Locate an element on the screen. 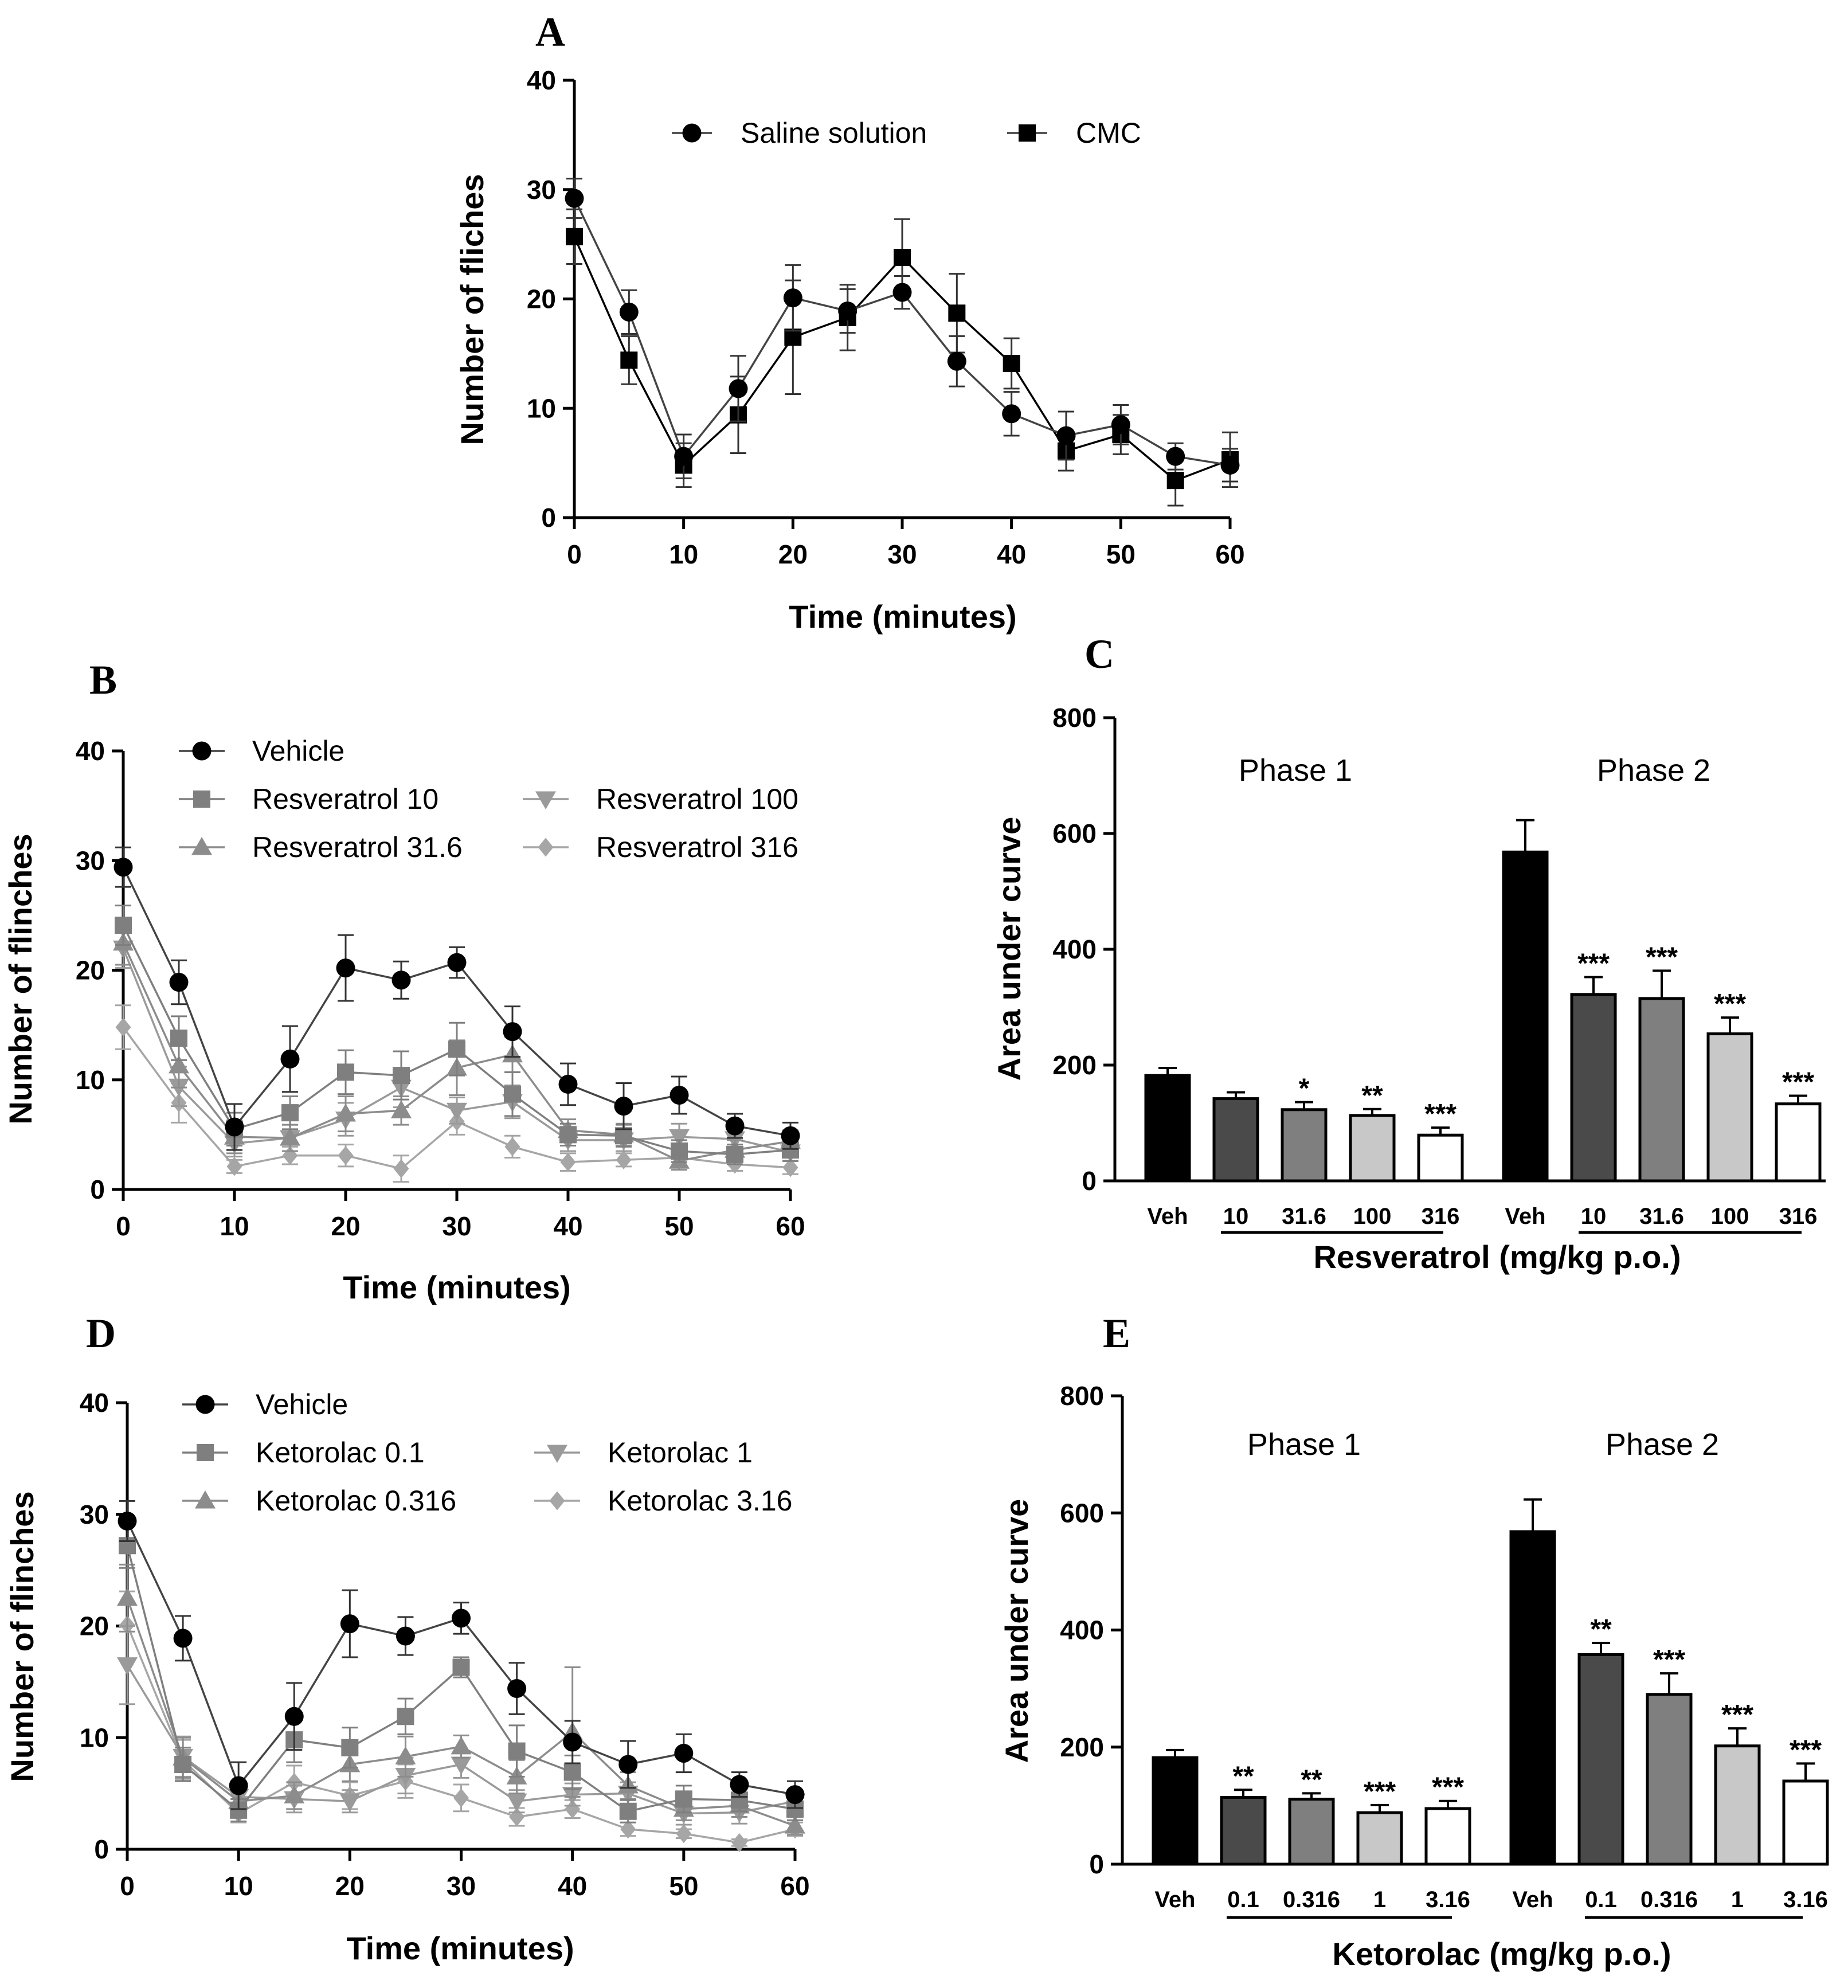 The image size is (1848, 1988). y-tick-label: 40 is located at coordinates (94, 1403).